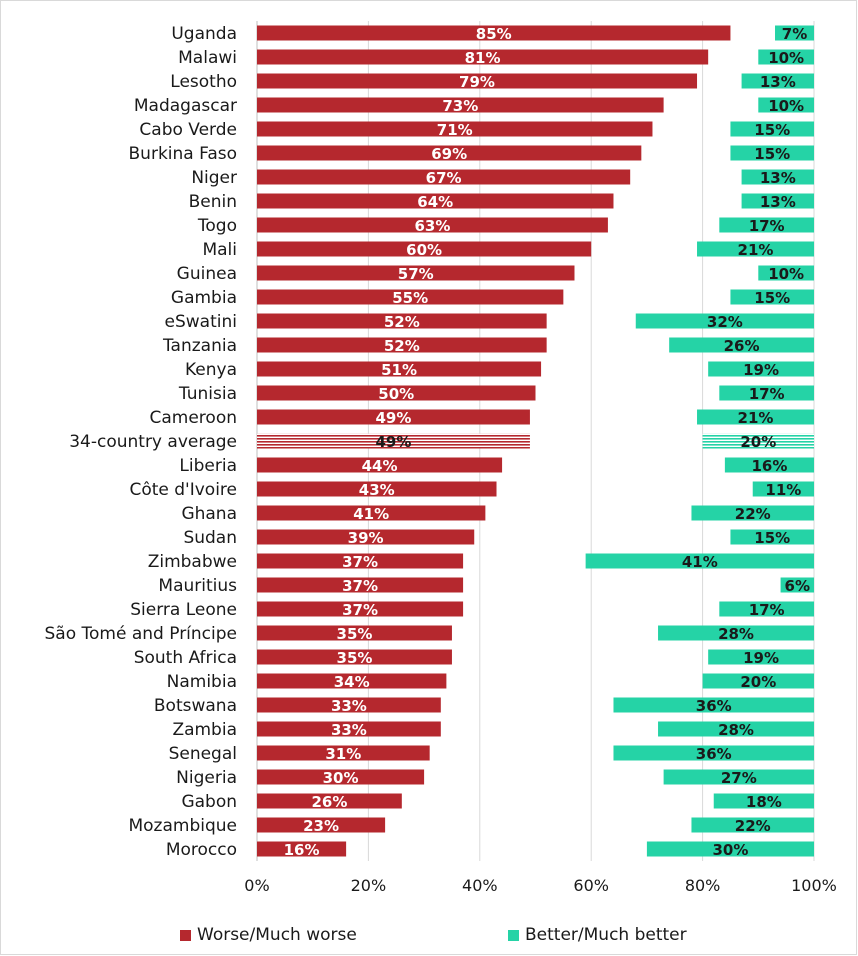 The width and height of the screenshot is (858, 956). I want to click on data-label-worse: 16%, so click(302, 850).